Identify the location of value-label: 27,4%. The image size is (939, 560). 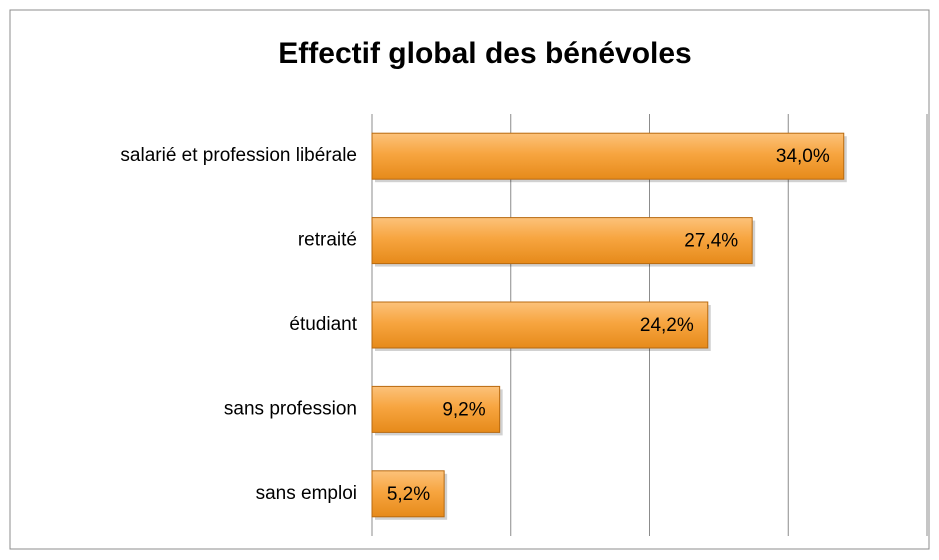
(711, 241).